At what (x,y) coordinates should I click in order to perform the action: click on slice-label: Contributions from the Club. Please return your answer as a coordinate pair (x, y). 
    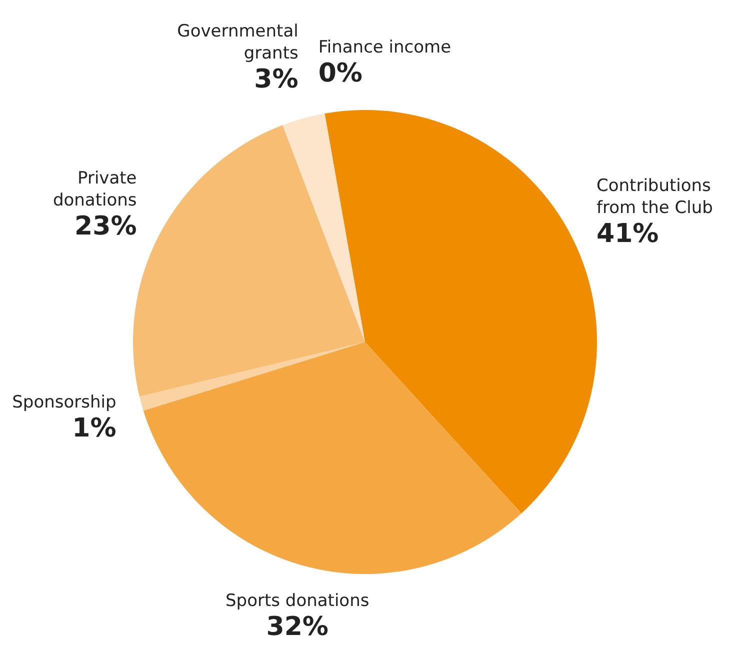
    Looking at the image, I should click on (654, 197).